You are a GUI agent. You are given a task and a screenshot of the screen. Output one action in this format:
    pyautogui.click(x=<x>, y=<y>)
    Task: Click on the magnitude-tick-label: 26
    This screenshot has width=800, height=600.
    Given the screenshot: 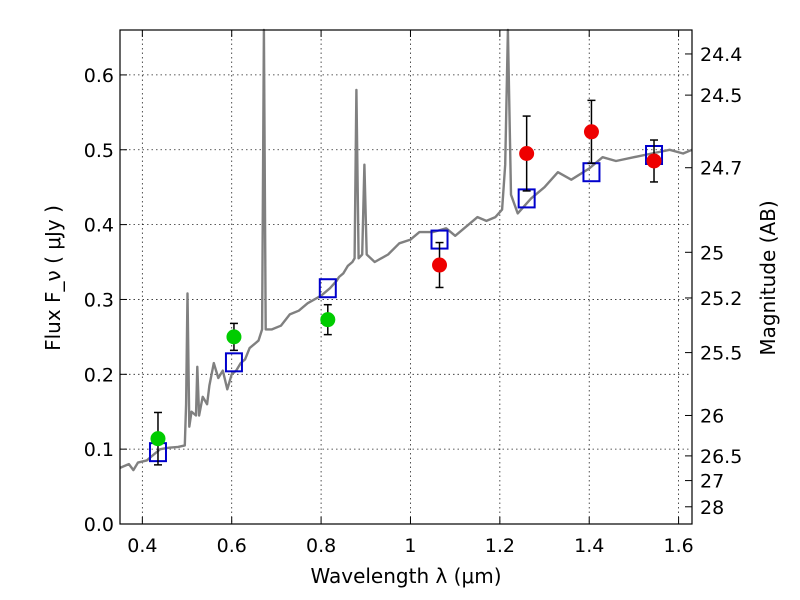 What is the action you would take?
    pyautogui.click(x=712, y=416)
    